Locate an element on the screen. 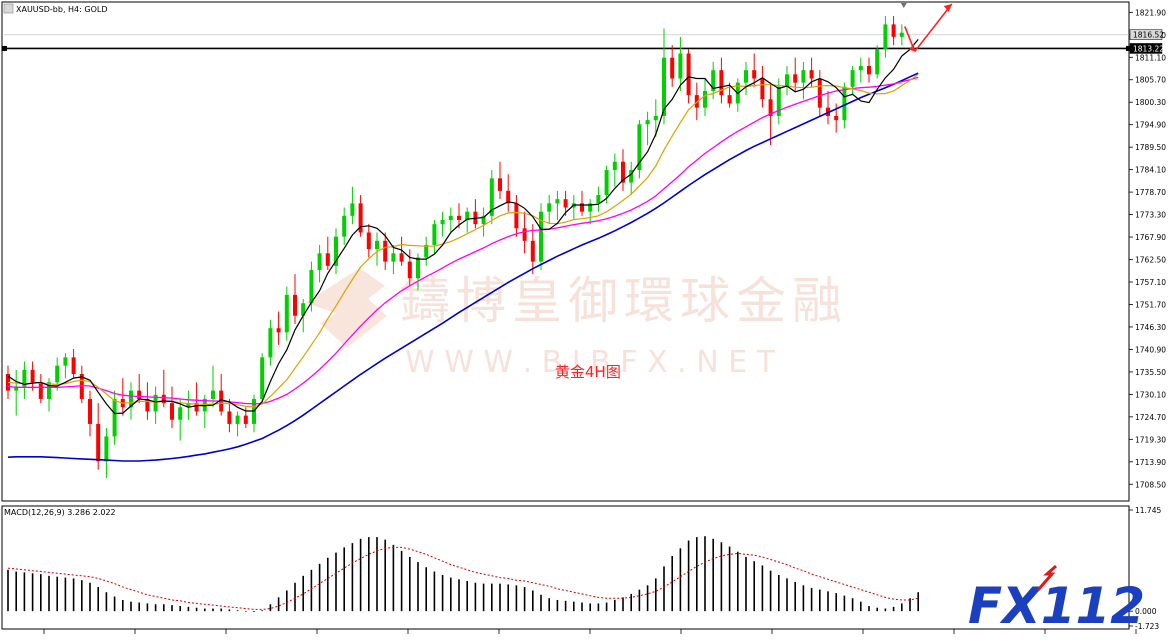 The image size is (1170, 641). price-tick-label: 1746.30 is located at coordinates (1150, 327).